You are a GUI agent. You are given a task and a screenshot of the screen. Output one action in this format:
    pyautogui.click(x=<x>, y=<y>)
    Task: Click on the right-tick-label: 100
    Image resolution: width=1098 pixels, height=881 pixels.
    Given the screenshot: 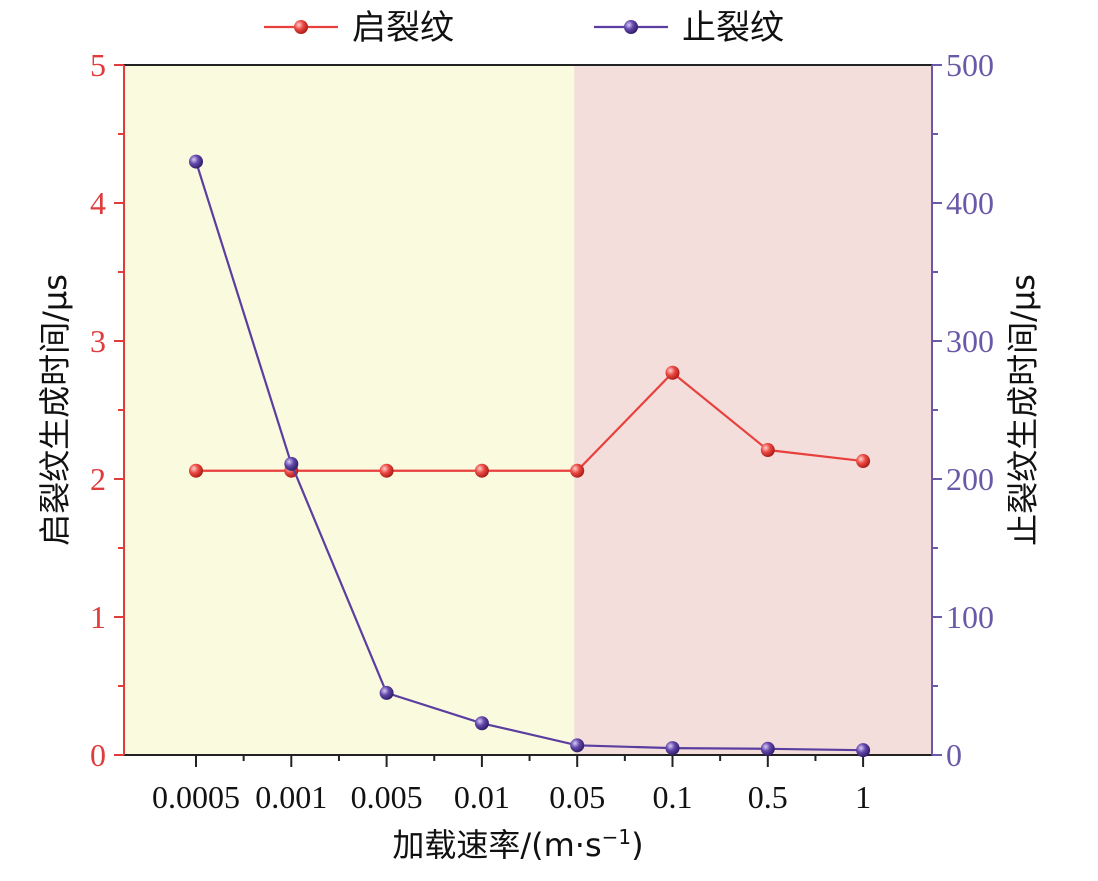 What is the action you would take?
    pyautogui.click(x=970, y=617)
    